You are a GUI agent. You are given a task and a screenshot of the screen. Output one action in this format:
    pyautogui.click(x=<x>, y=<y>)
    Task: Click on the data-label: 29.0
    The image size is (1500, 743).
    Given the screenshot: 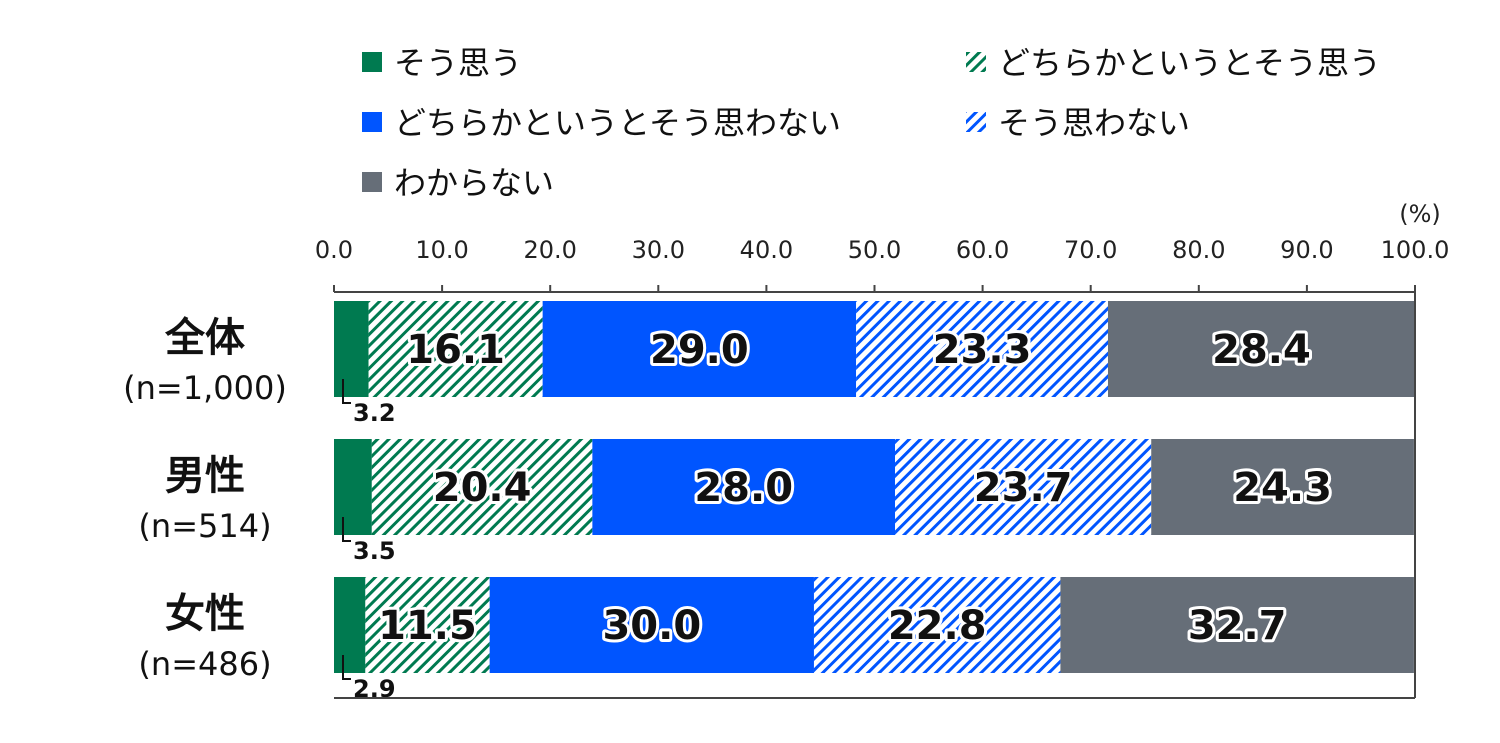 What is the action you would take?
    pyautogui.click(x=699, y=350)
    